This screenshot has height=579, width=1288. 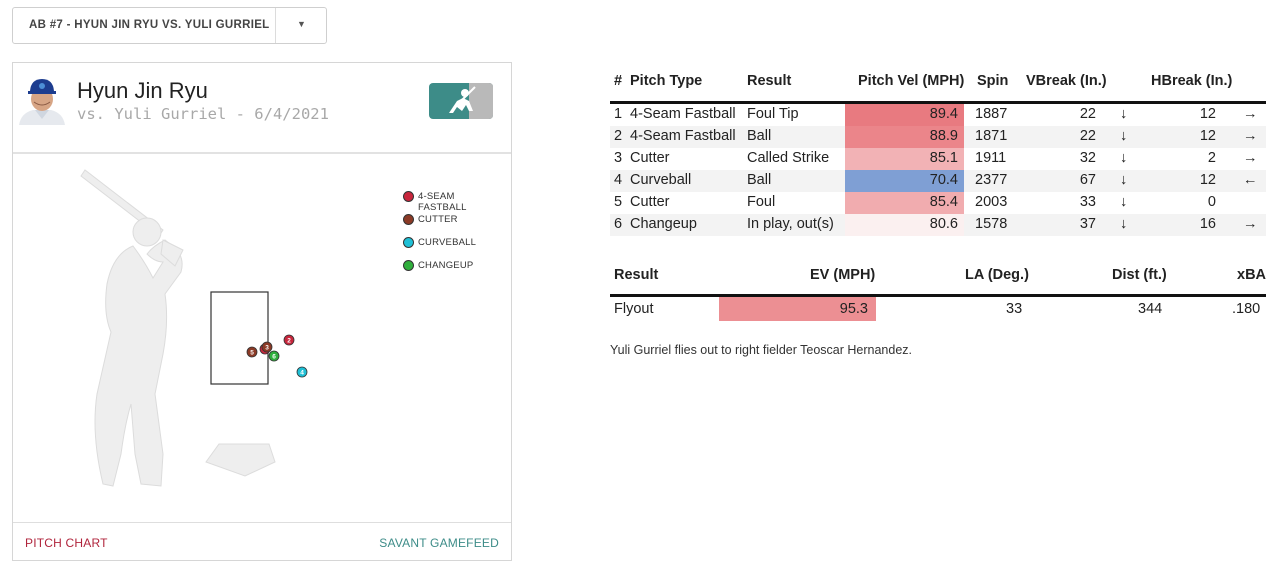 I want to click on pitch-row: 4 Curveball Ball 2377 67 ↓ 12 ← 70.4, so click(x=938, y=181).